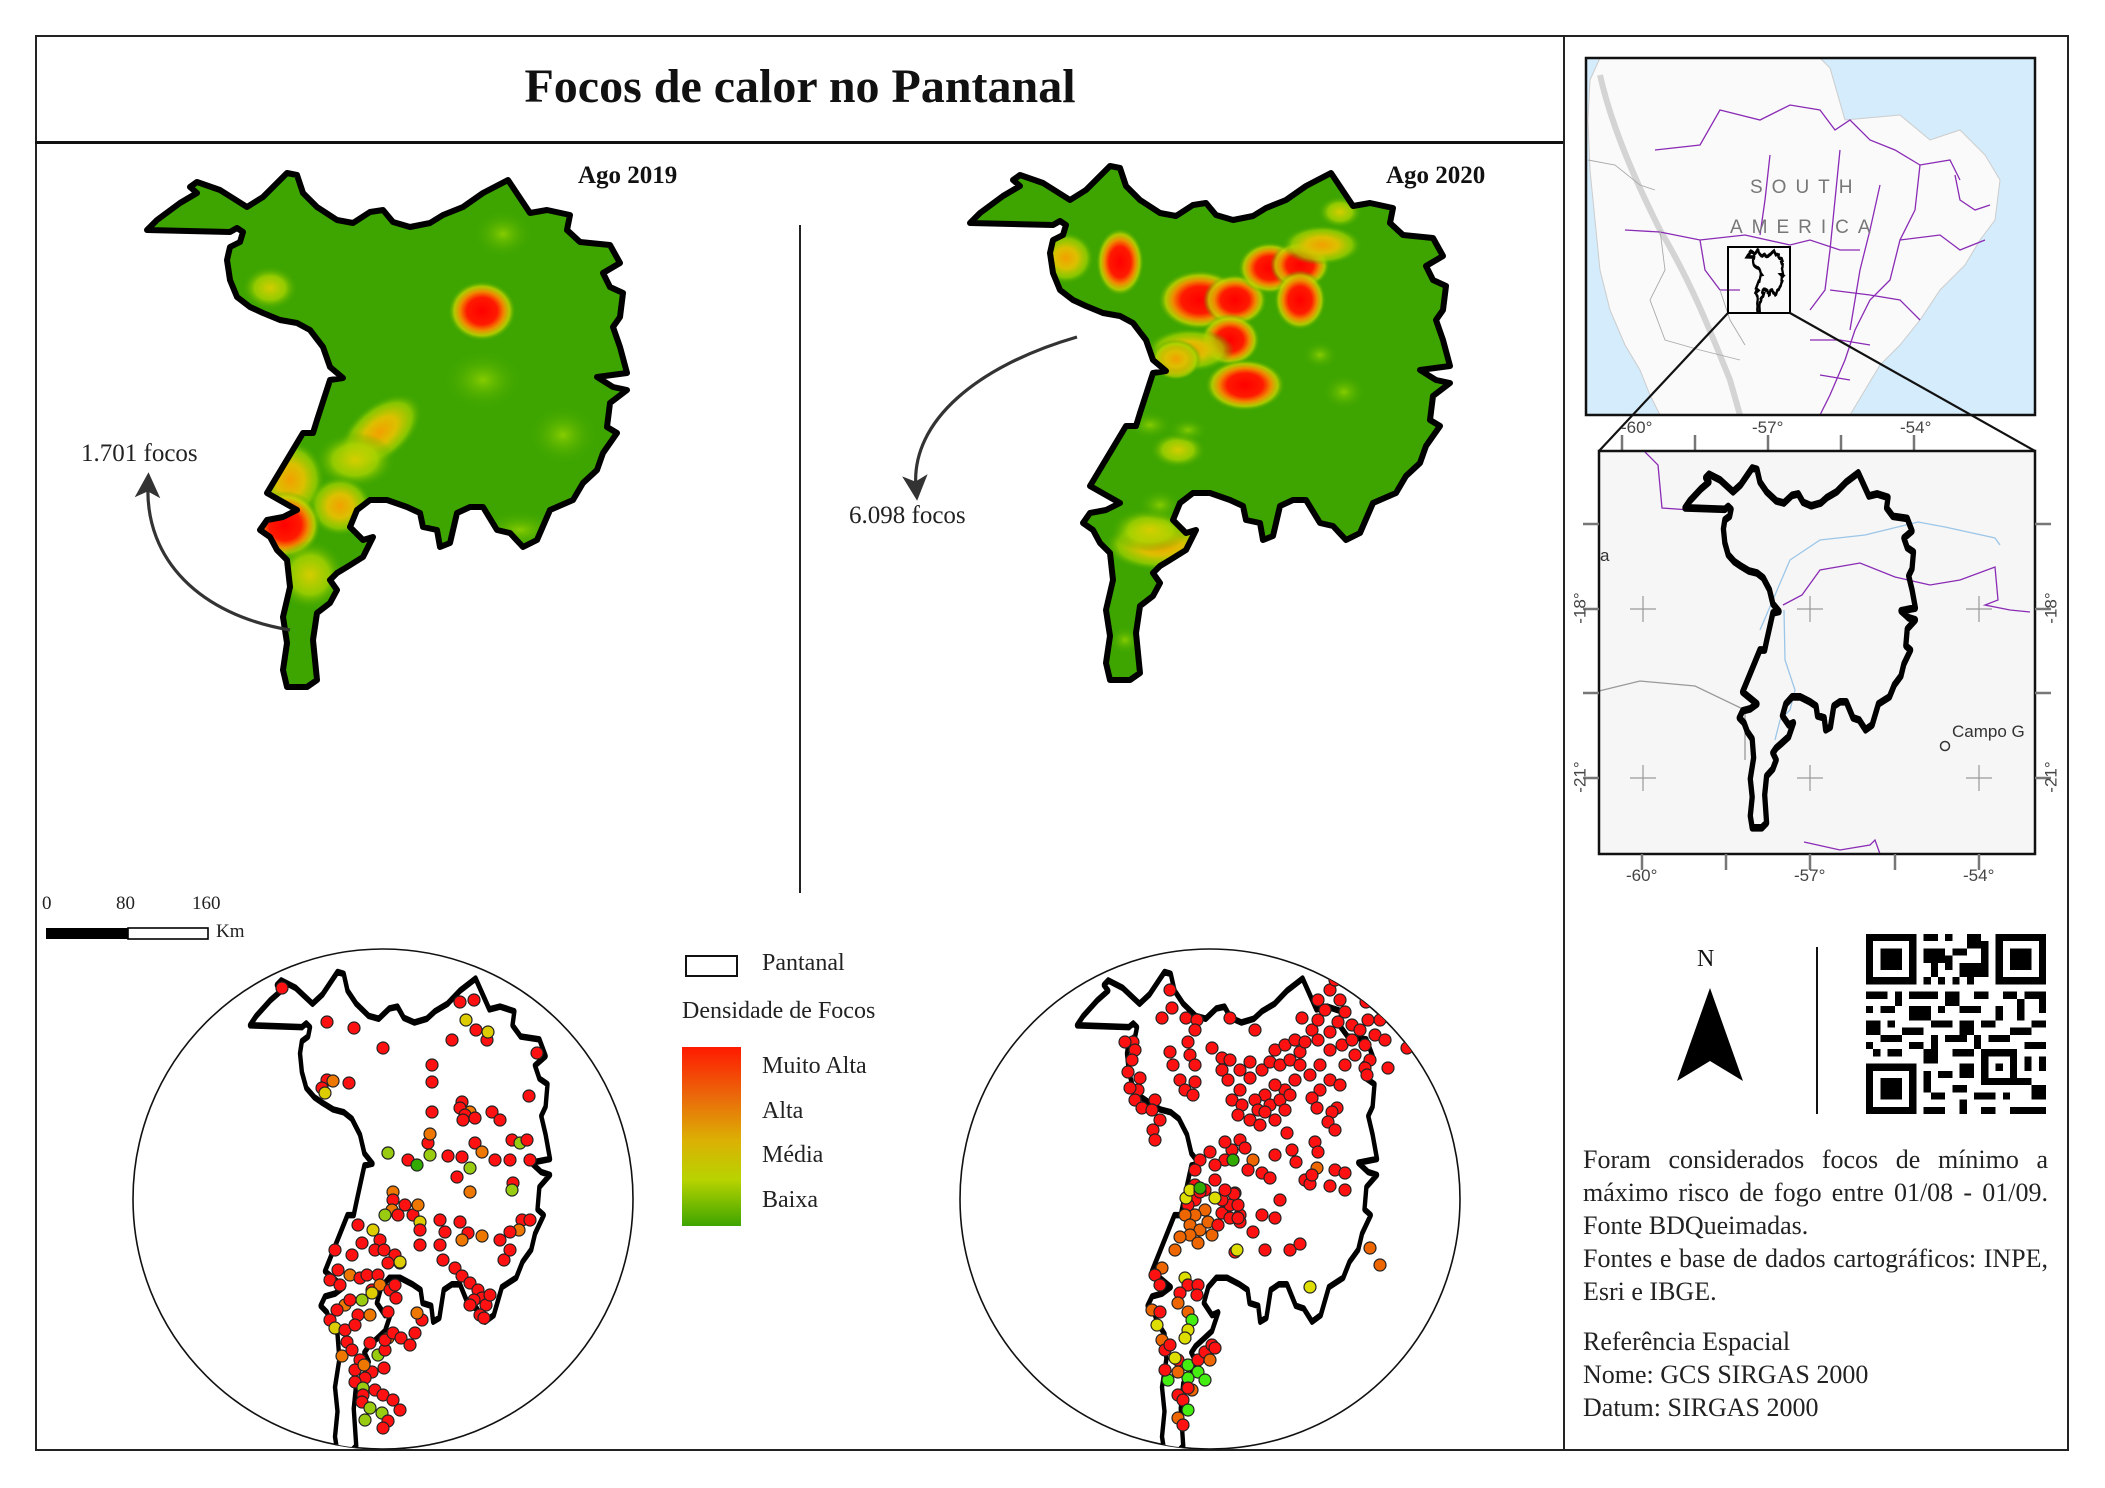 The height and width of the screenshot is (1488, 2105). Describe the element at coordinates (1687, 1341) in the screenshot. I see `ref-title: Referência Espacial` at that location.